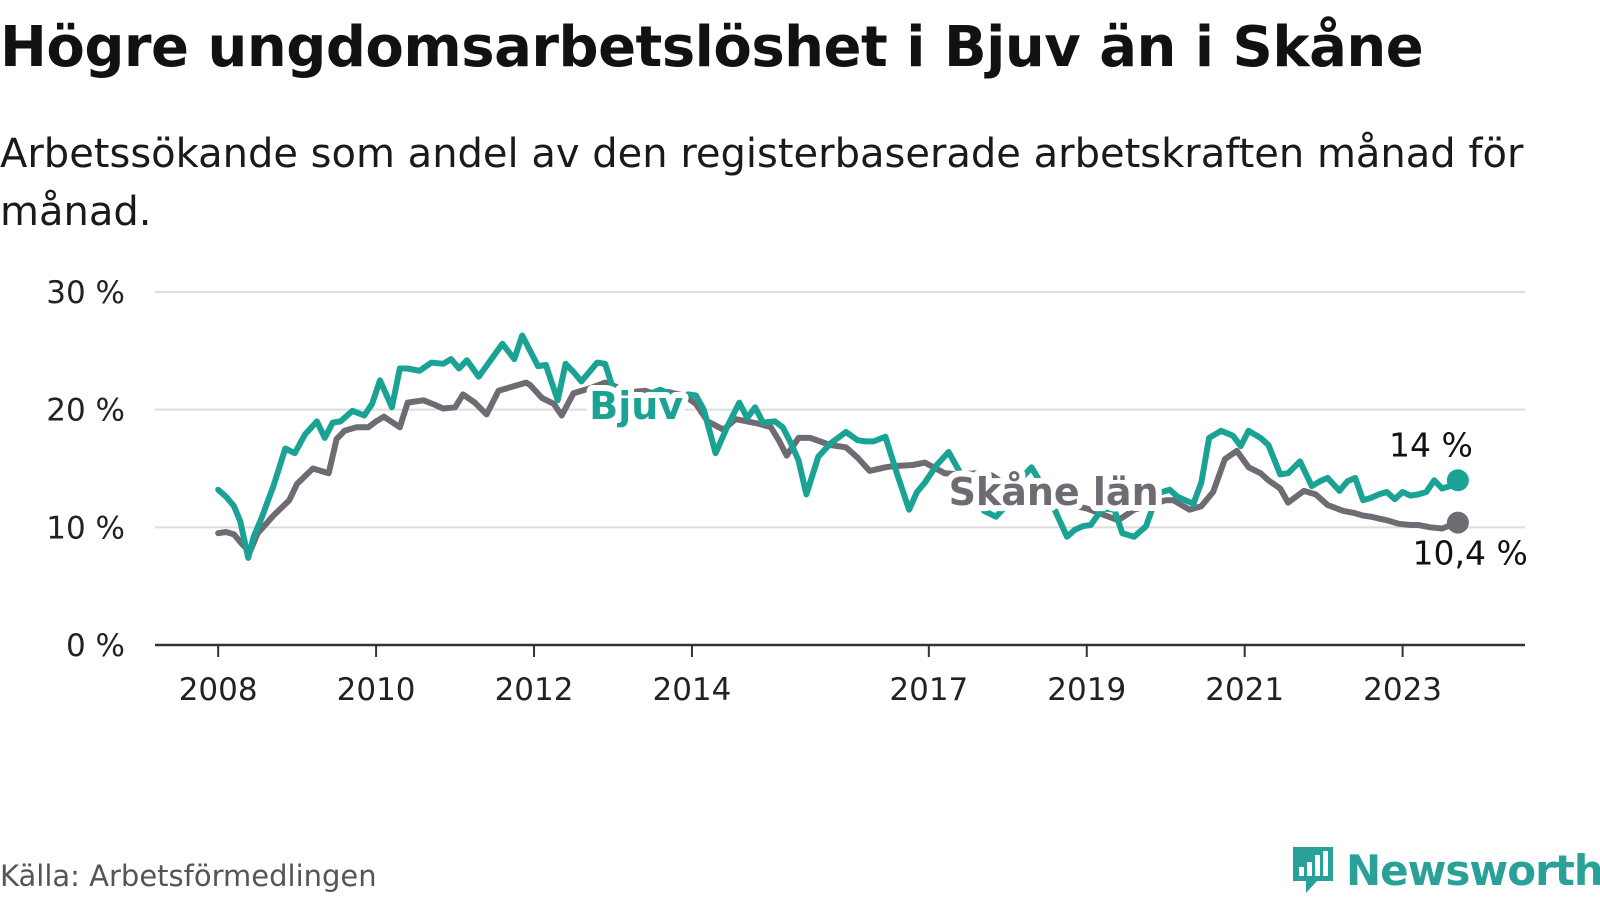 Image resolution: width=1600 pixels, height=900 pixels. What do you see at coordinates (1086, 690) in the screenshot?
I see `x-tick-label: 2019` at bounding box center [1086, 690].